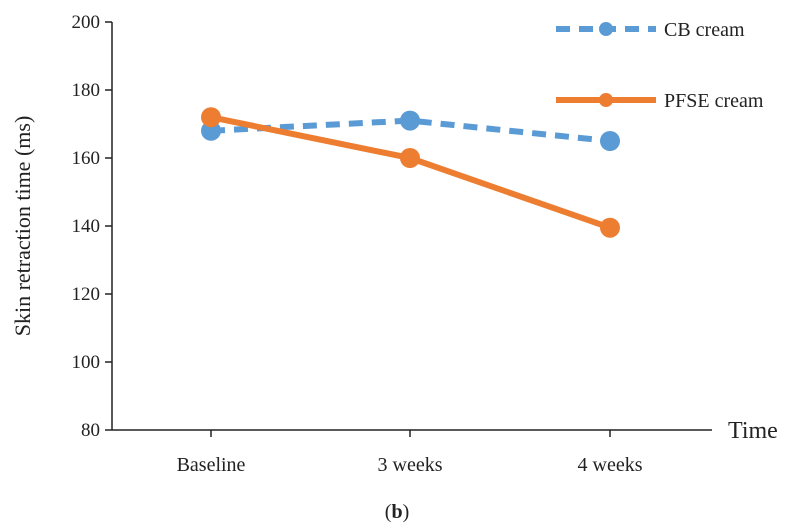 Image resolution: width=794 pixels, height=529 pixels. I want to click on y-tick-label: 80, so click(90, 430).